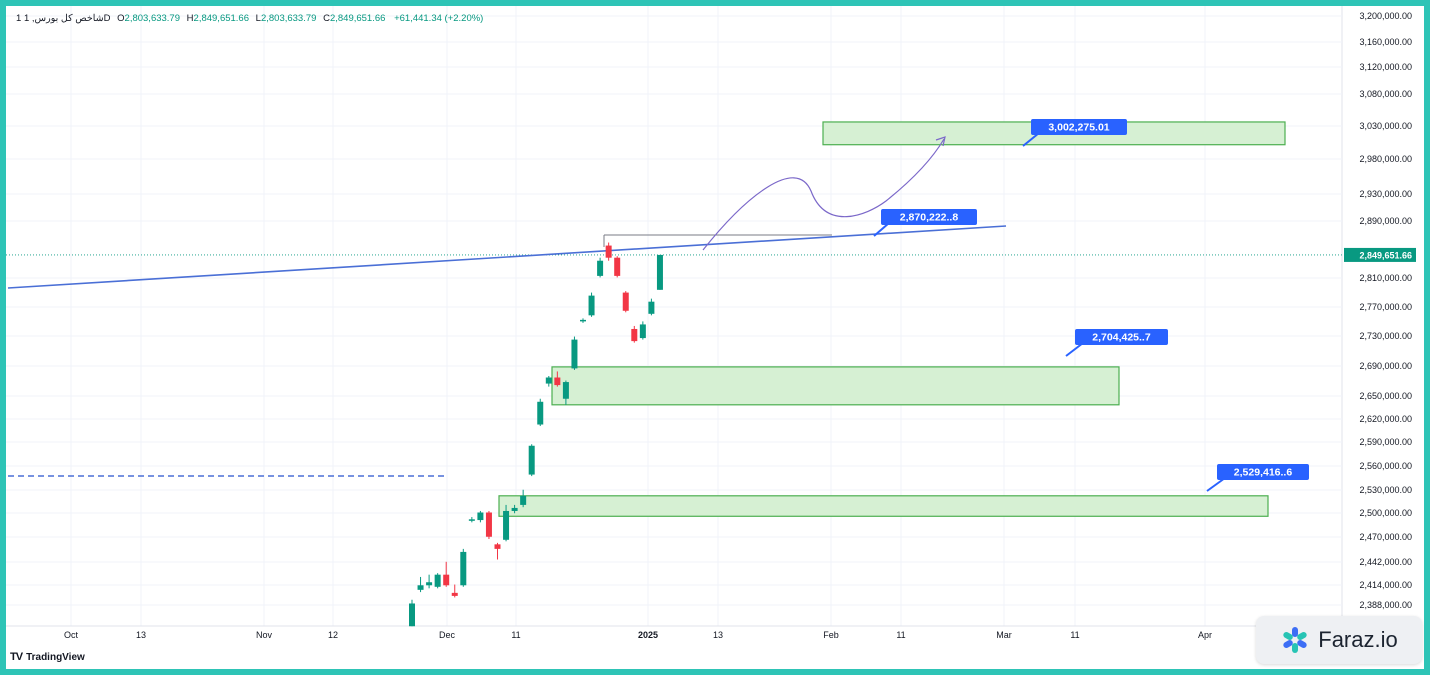  What do you see at coordinates (507, 257) in the screenshot?
I see `trendline` at bounding box center [507, 257].